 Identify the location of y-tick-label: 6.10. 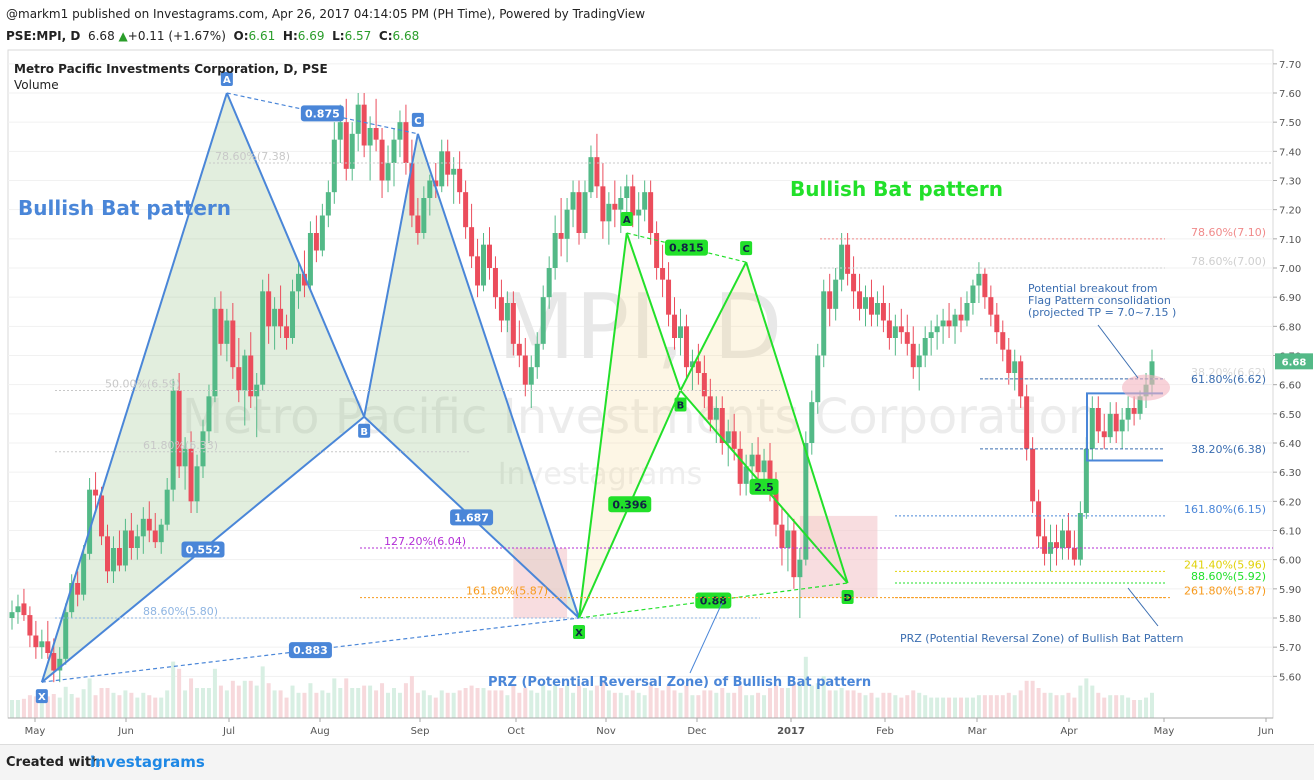
(1290, 532).